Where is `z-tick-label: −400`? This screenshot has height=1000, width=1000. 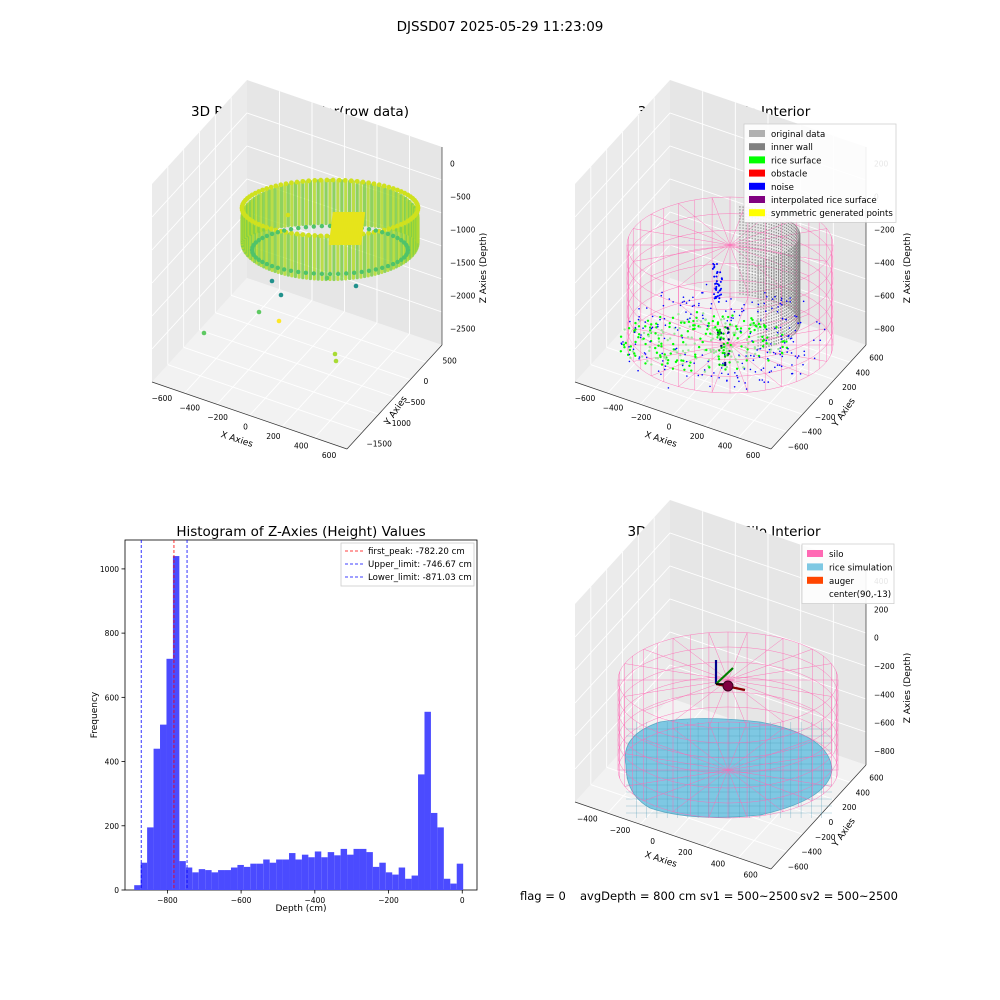
z-tick-label: −400 is located at coordinates (884, 694).